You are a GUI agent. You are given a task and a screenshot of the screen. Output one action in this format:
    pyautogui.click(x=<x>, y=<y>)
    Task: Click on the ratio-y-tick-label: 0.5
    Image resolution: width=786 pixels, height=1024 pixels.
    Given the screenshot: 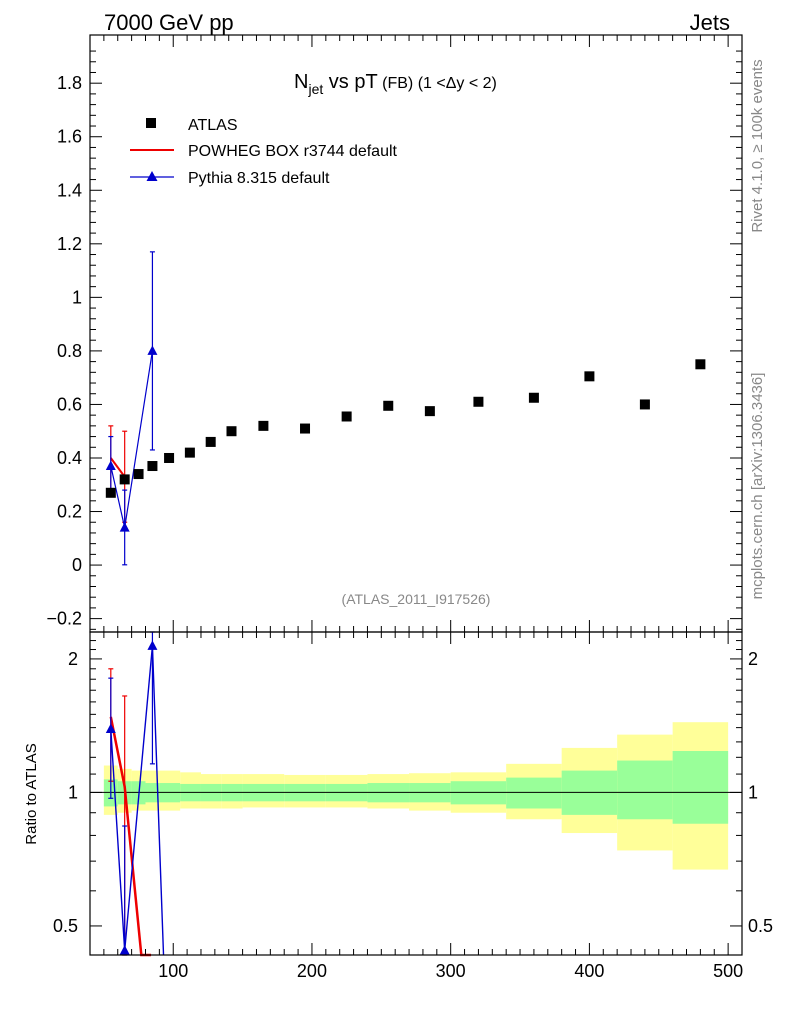 What is the action you would take?
    pyautogui.click(x=65, y=926)
    